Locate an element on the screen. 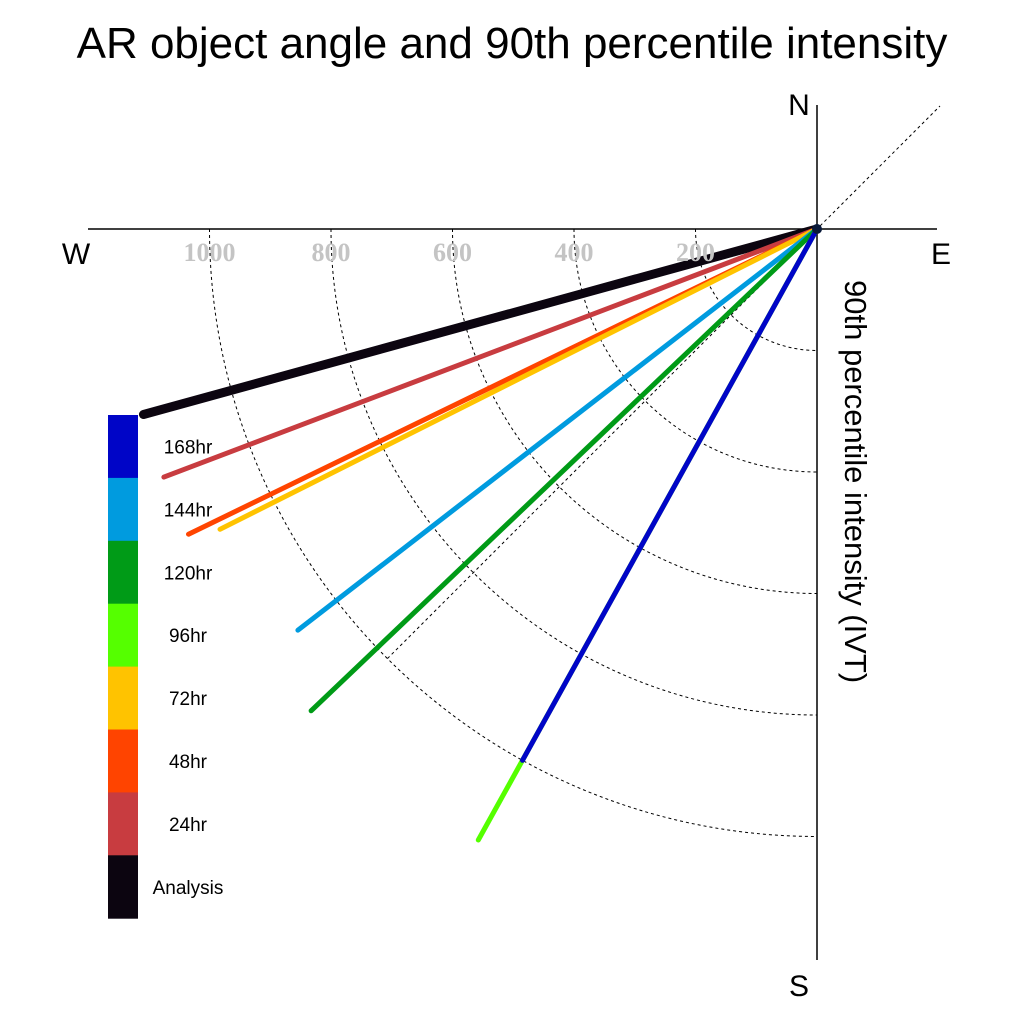  legend: 168hr 144hr 120hr 96hr 72hr 48hr 24hr Analysis is located at coordinates (165, 667).